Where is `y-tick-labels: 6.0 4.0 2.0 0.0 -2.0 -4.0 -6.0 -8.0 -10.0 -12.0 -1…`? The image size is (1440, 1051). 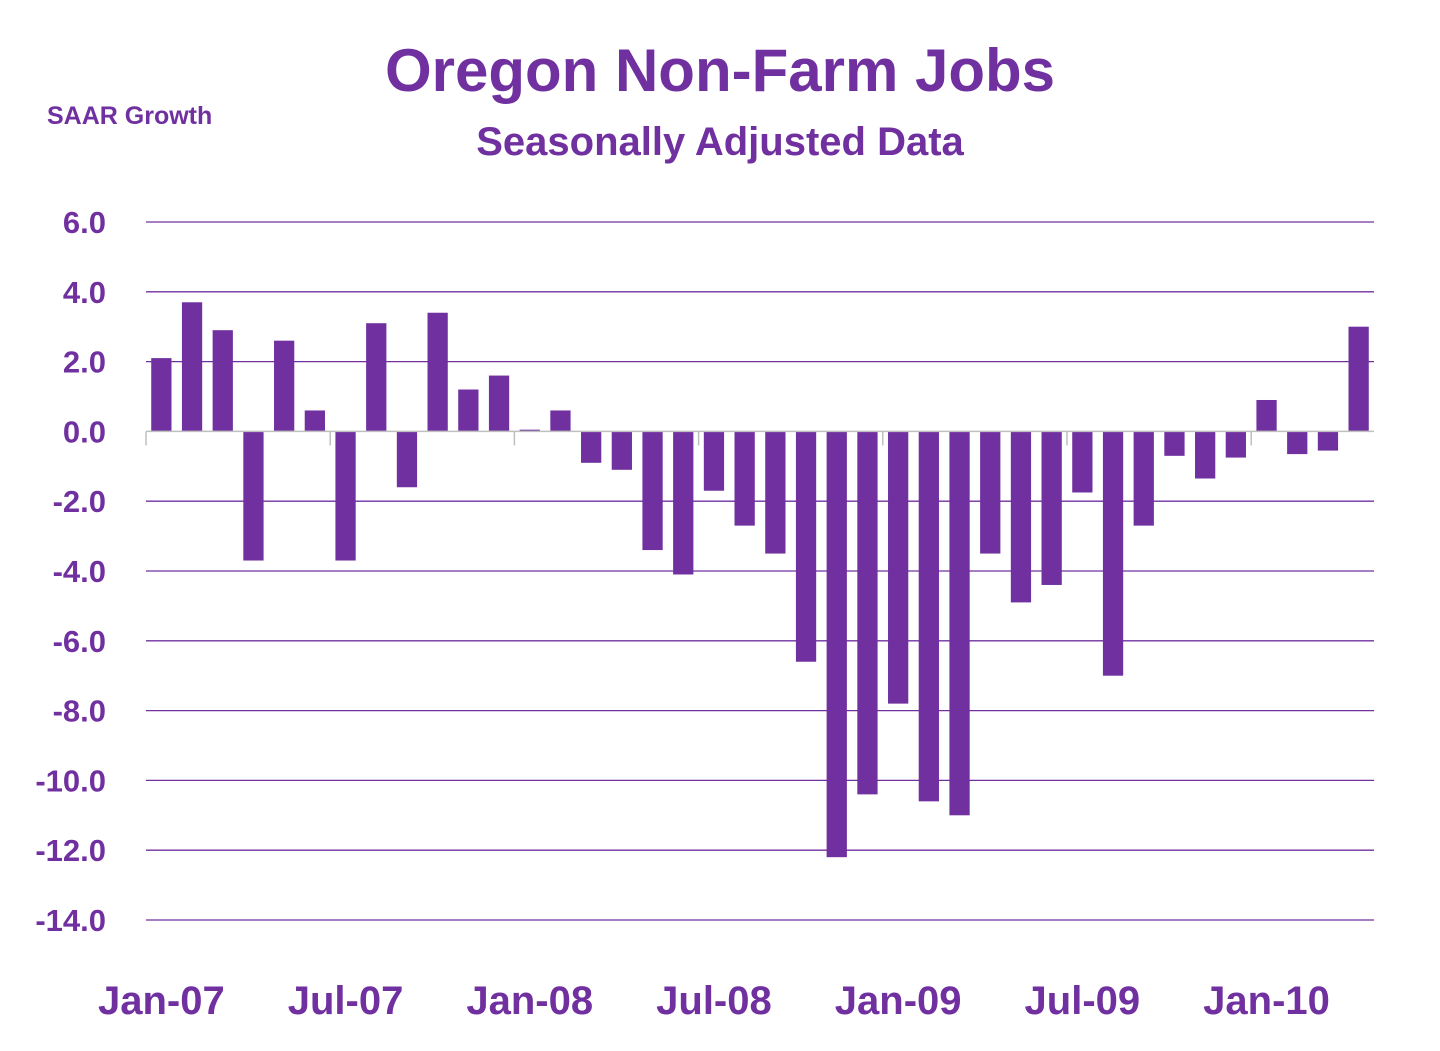
y-tick-labels: 6.0 4.0 2.0 0.0 -2.0 -4.0 -6.0 -8.0 -10.0 -12.0 -1… is located at coordinates (70, 571).